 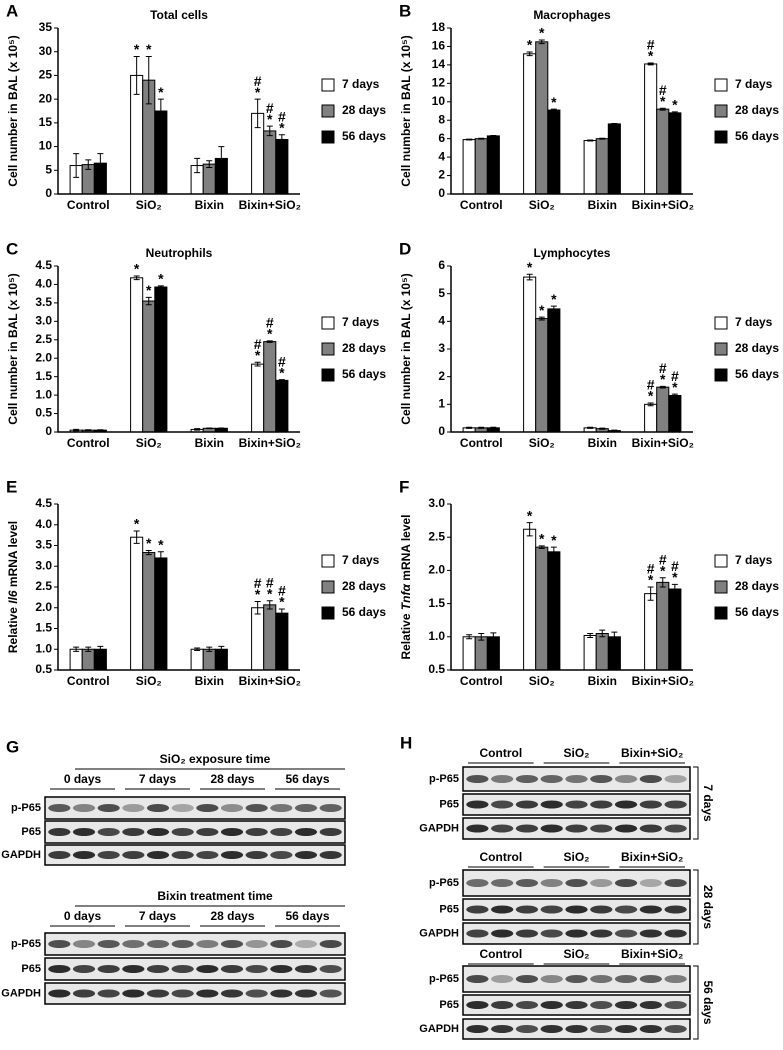 I want to click on legend-label: 28 days, so click(x=364, y=110).